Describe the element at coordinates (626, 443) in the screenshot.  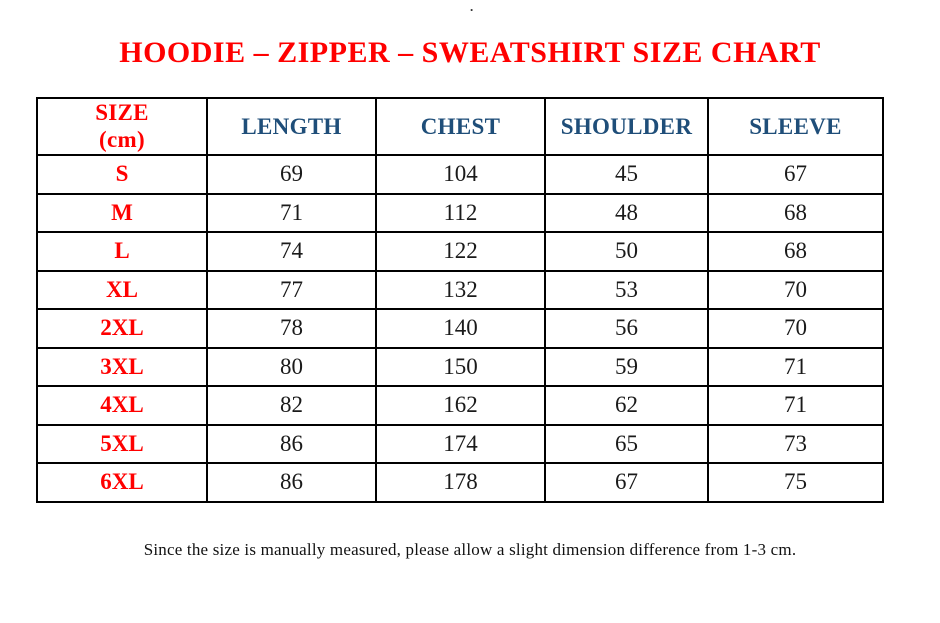
I see `shoulder-cell: 65` at that location.